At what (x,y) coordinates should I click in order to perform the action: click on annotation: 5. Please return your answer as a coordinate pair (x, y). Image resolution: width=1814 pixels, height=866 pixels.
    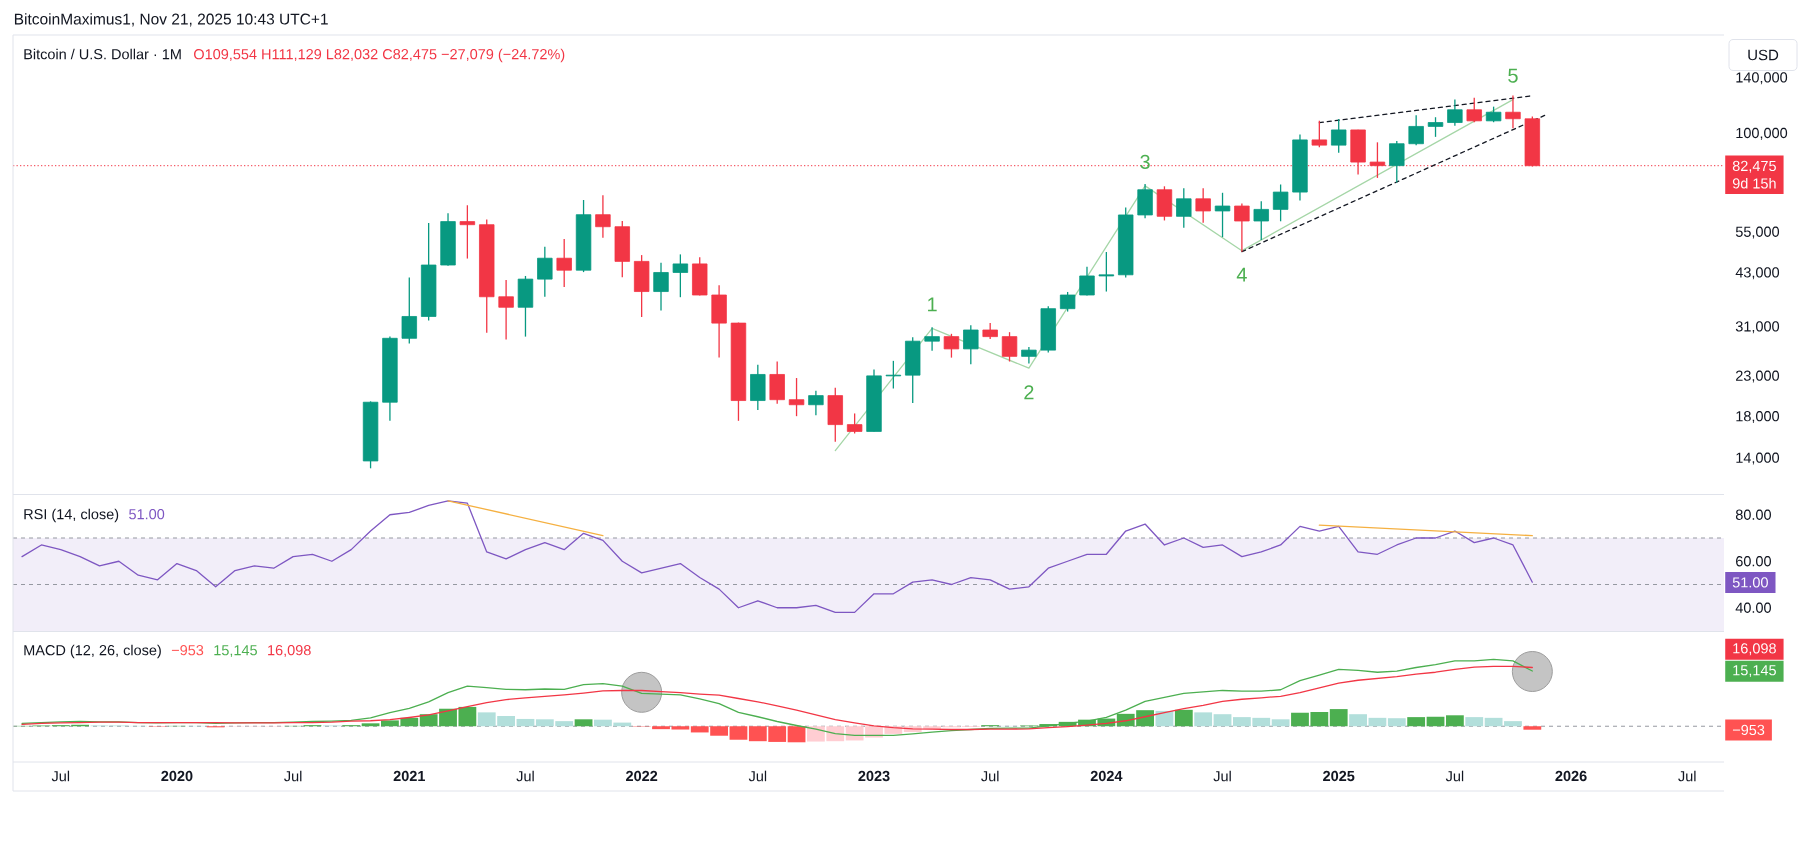
    Looking at the image, I should click on (1513, 75).